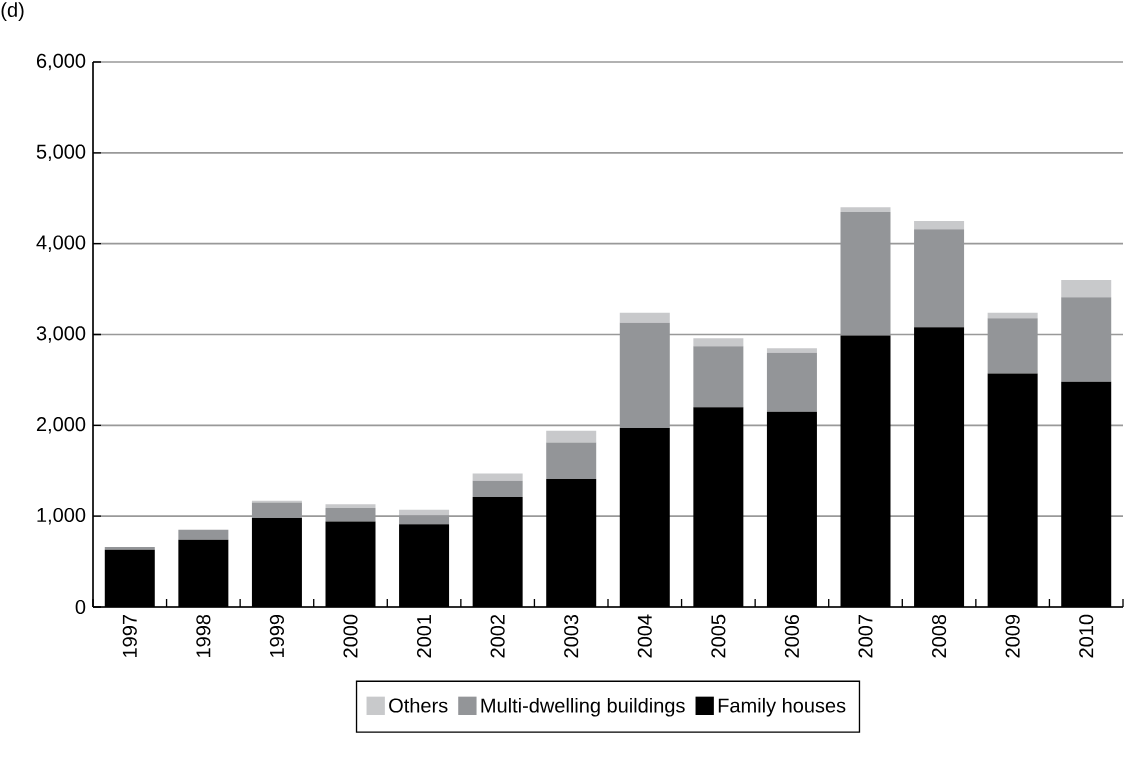 The width and height of the screenshot is (1126, 760). I want to click on x-tick-label: 2005, so click(718, 636).